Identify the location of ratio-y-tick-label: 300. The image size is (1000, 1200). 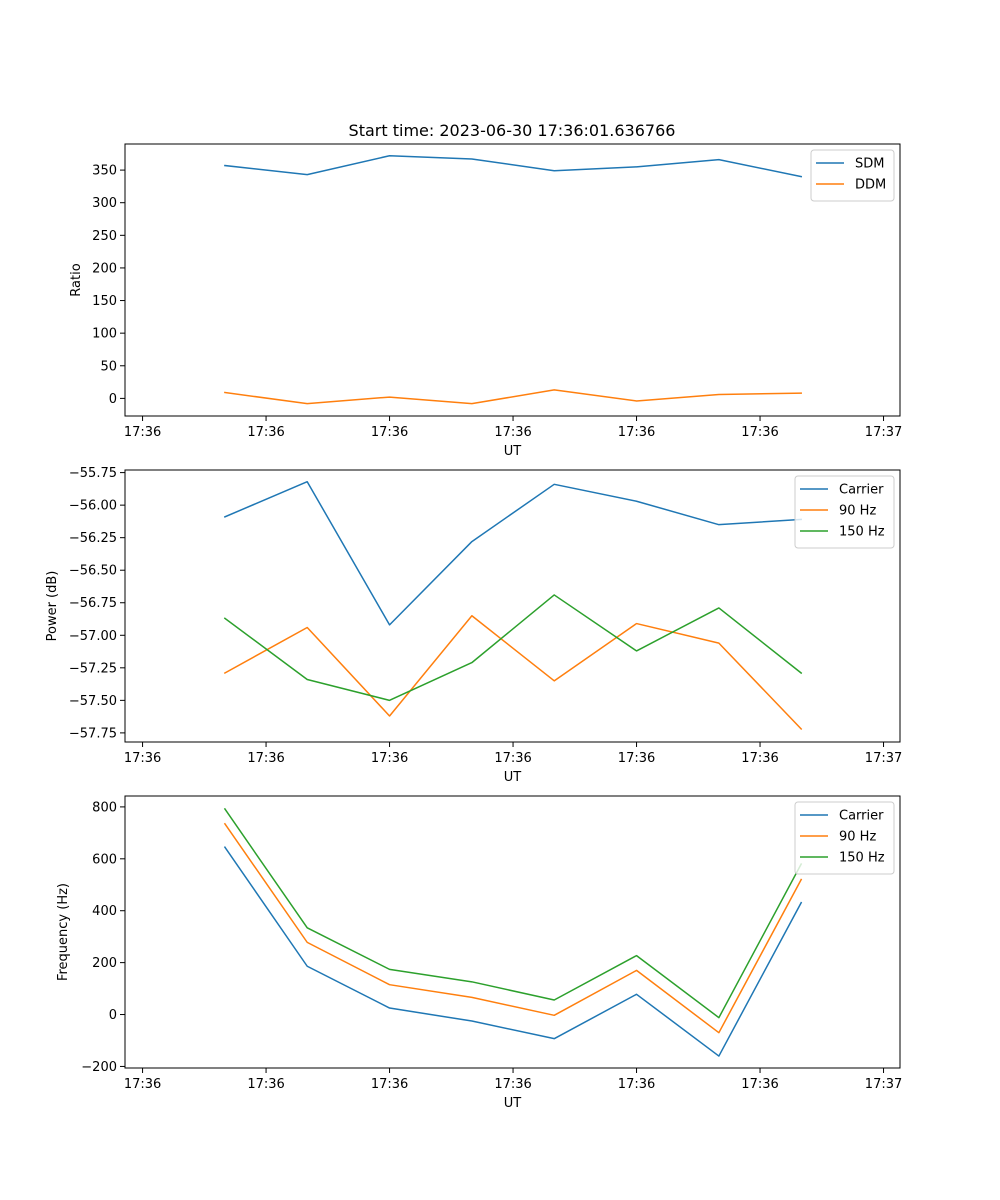
(104, 203).